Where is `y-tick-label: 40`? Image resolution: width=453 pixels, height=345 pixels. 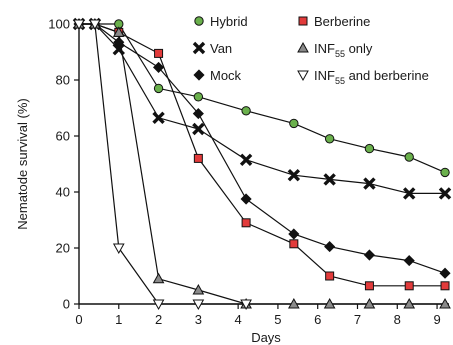
y-tick-label: 40 is located at coordinates (63, 192).